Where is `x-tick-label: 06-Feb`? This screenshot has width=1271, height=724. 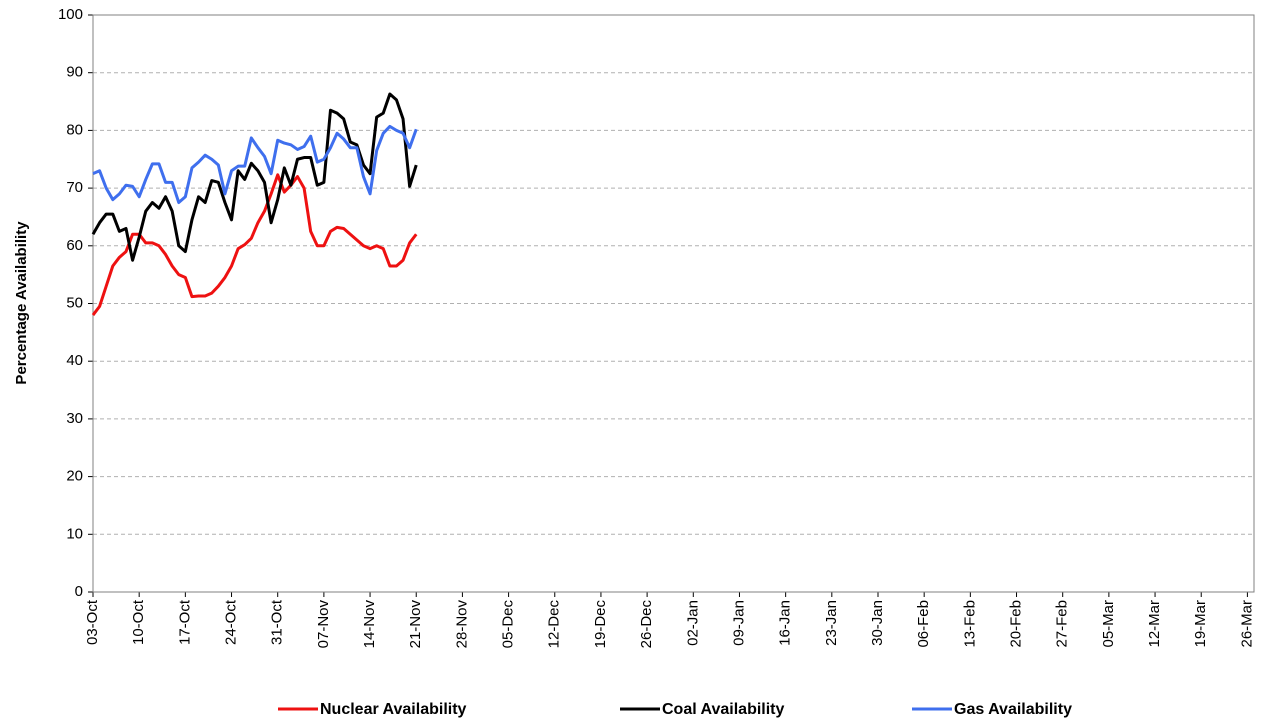
x-tick-label: 06-Feb is located at coordinates (923, 624).